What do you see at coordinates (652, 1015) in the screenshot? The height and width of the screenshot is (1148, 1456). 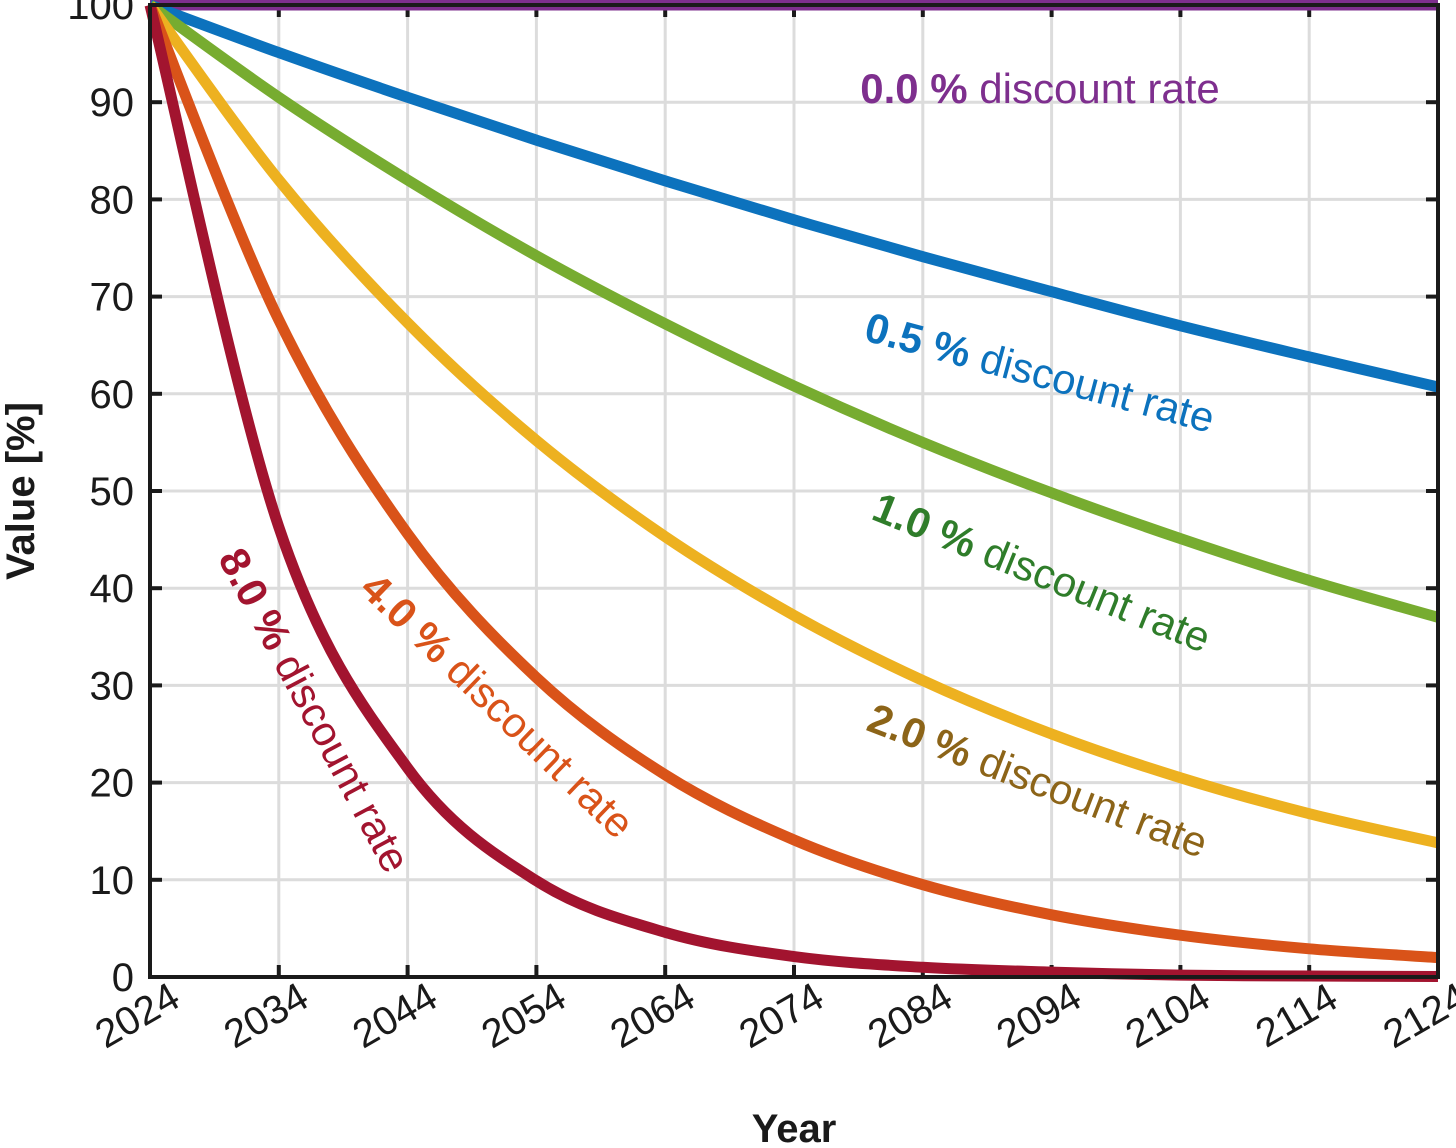 I see `x-tick-label: 2064` at bounding box center [652, 1015].